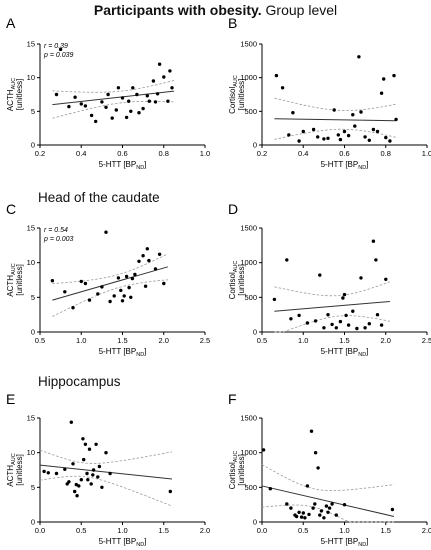 This screenshot has width=431, height=550. Describe the element at coordinates (248, 452) in the screenshot. I see `y-tick-label-f: 1000` at that location.